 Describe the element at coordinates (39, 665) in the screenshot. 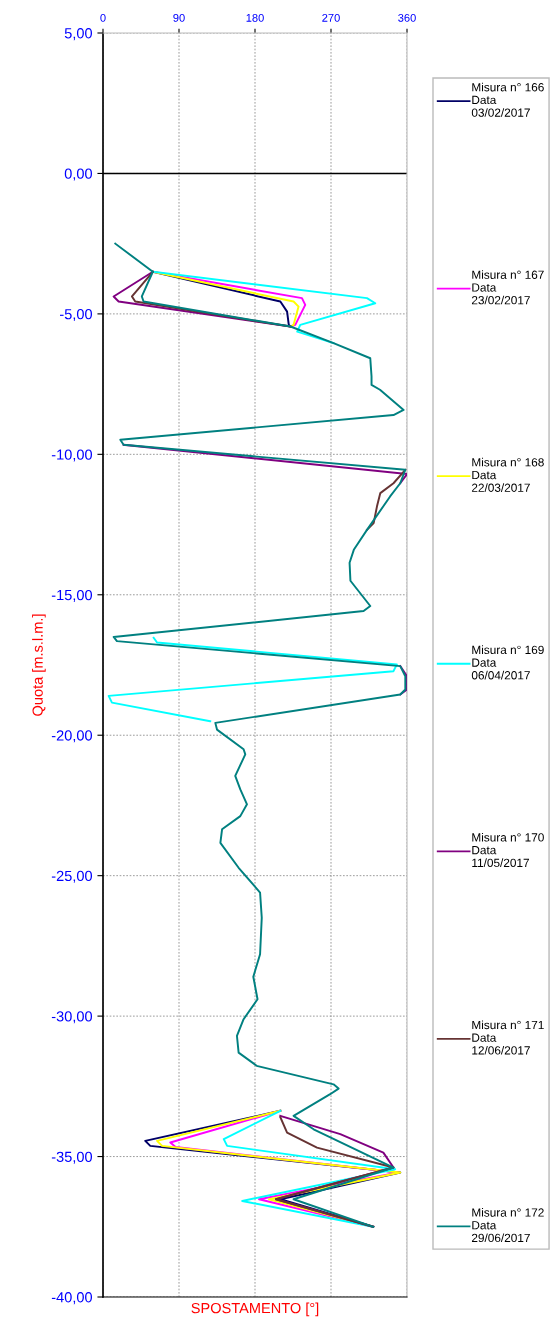

I see `y-axis-title: Quota [m.s.l.m.]` at that location.